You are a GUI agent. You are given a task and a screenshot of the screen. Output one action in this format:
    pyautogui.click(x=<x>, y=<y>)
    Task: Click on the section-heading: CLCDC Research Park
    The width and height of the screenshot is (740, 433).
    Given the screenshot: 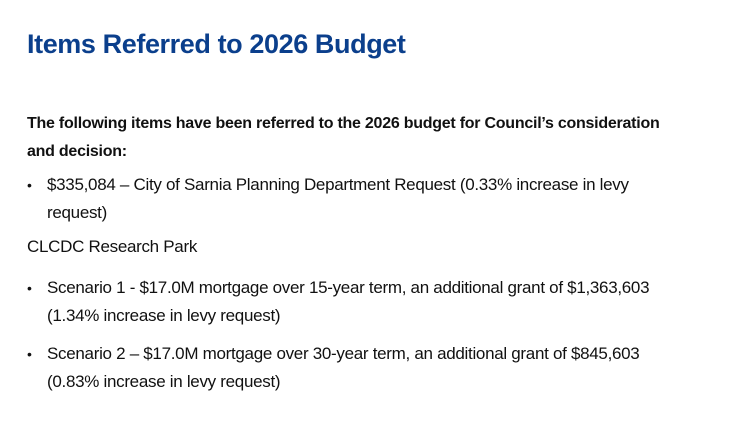 What is the action you would take?
    pyautogui.click(x=112, y=246)
    